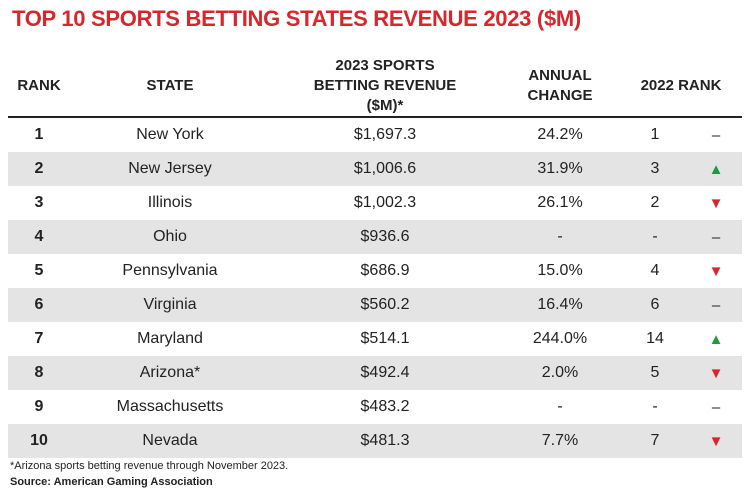  I want to click on state-cell: New York, so click(170, 134).